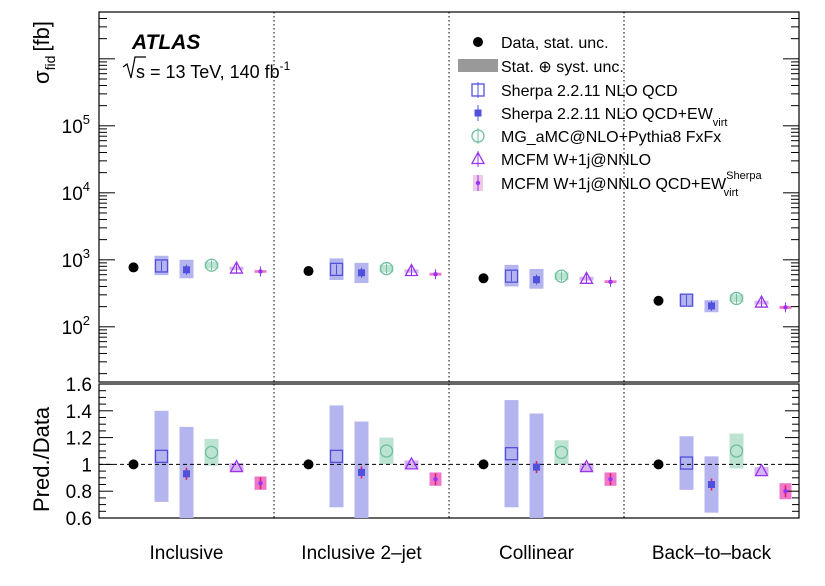 This screenshot has width=825, height=586. Describe the element at coordinates (165, 42) in the screenshot. I see `experiment-label: ATLAS` at that location.